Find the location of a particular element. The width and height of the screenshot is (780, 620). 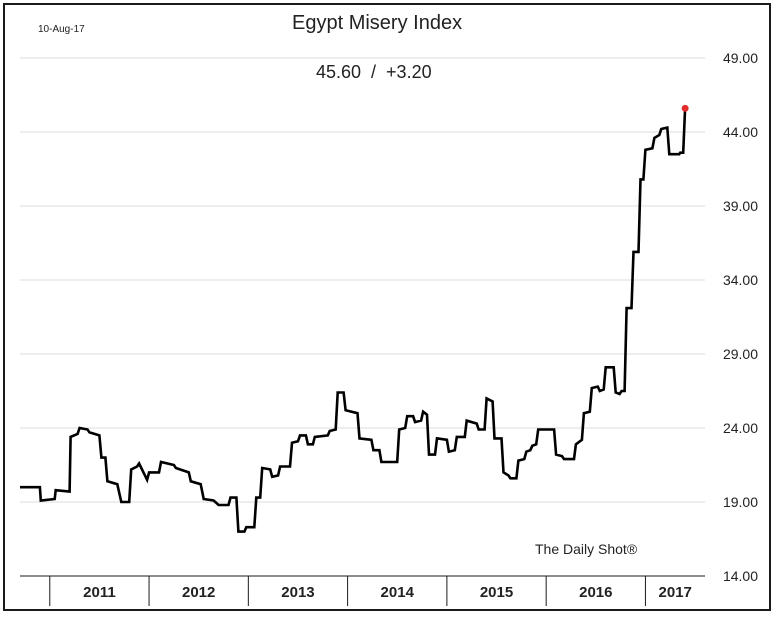

x-tick-label: 2014 is located at coordinates (398, 592).